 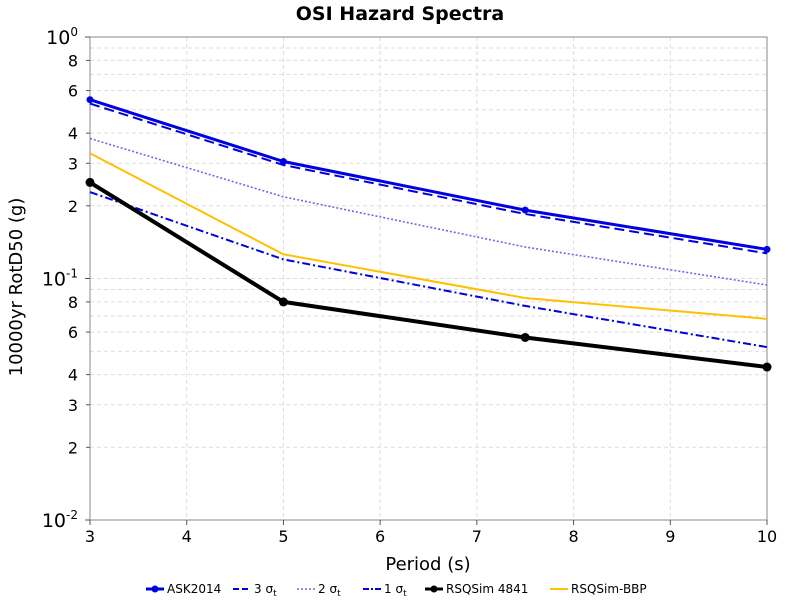 I want to click on legend: ASK2014 3 σt 2 σt 1 σt RSQSim 4841 RSQSim-BBP, so click(x=396, y=590).